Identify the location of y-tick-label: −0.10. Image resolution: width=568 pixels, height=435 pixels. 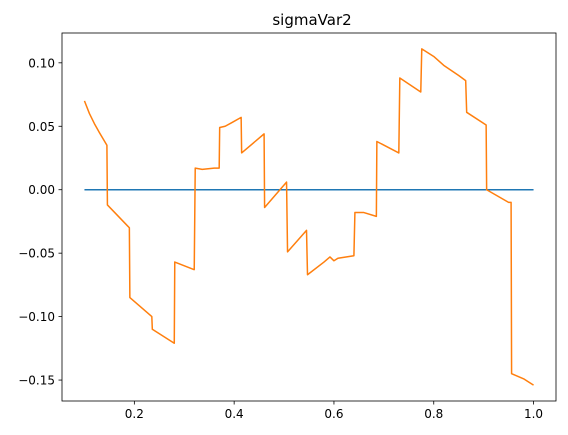
(36, 317).